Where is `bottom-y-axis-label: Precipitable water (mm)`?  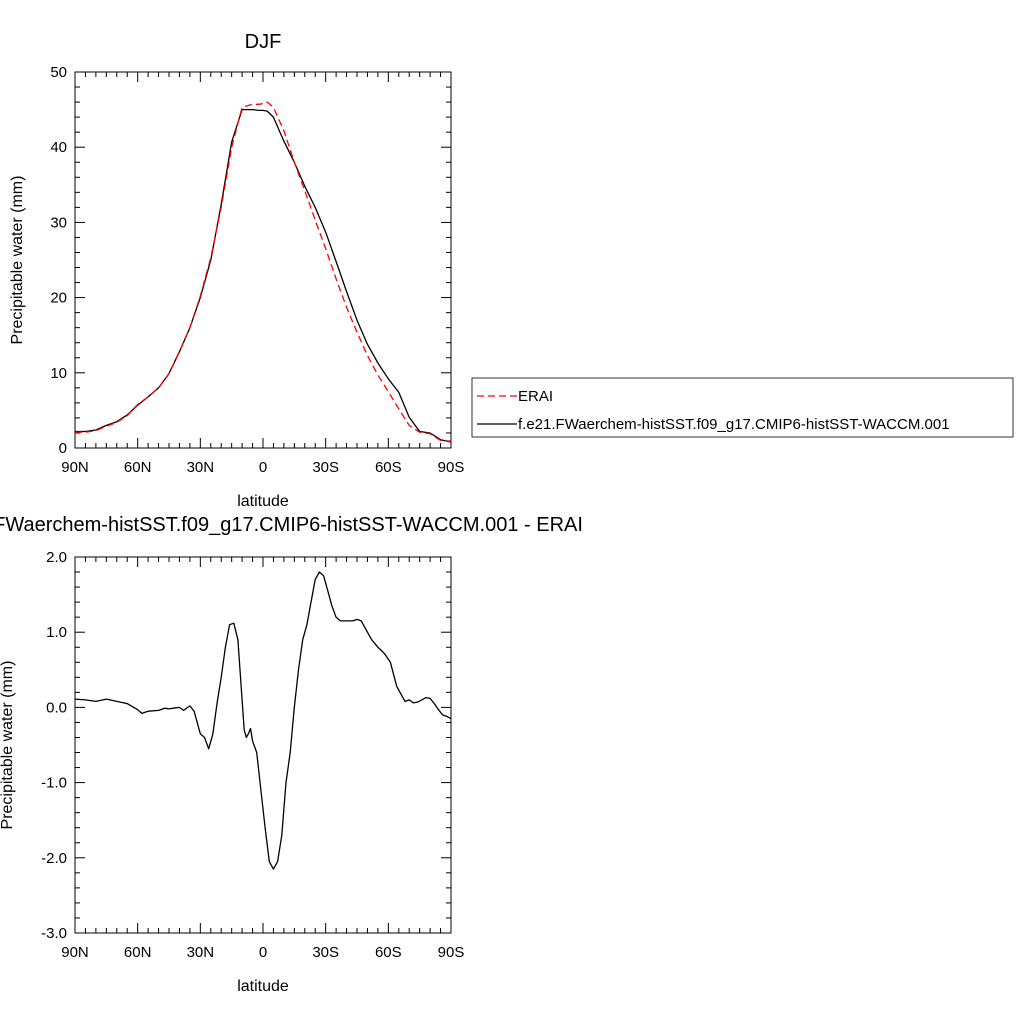
bottom-y-axis-label: Precipitable water (mm) is located at coordinates (8, 745).